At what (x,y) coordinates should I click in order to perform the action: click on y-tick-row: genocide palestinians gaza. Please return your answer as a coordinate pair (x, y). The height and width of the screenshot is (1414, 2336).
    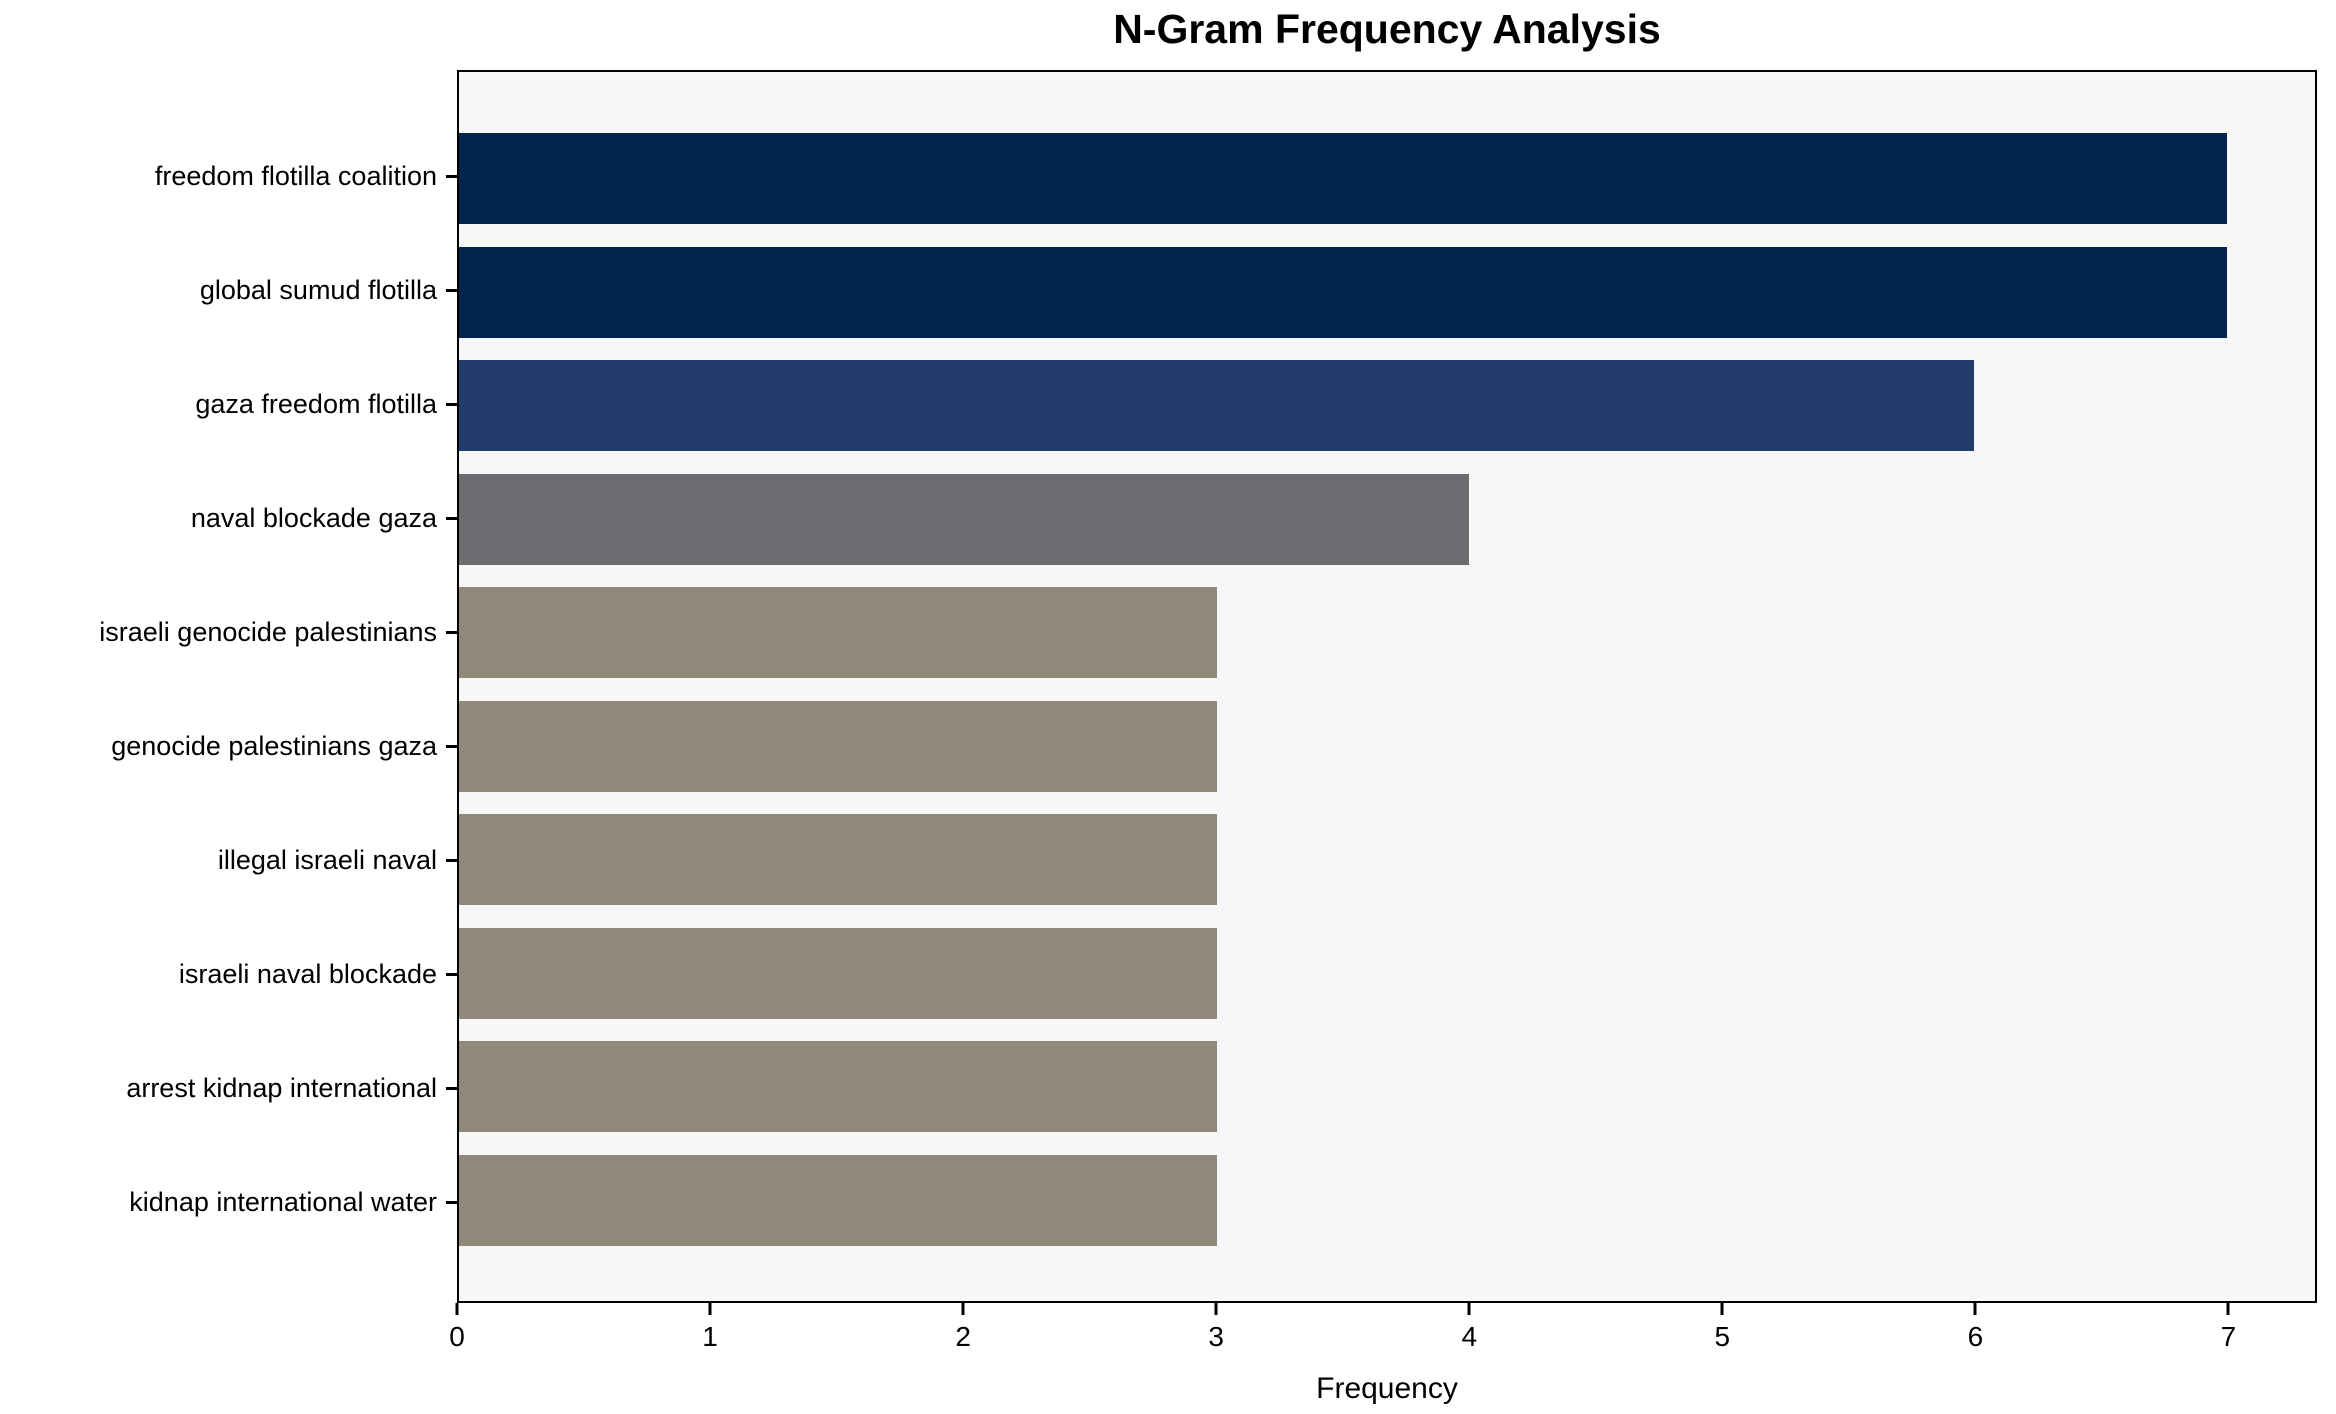
    Looking at the image, I should click on (228, 747).